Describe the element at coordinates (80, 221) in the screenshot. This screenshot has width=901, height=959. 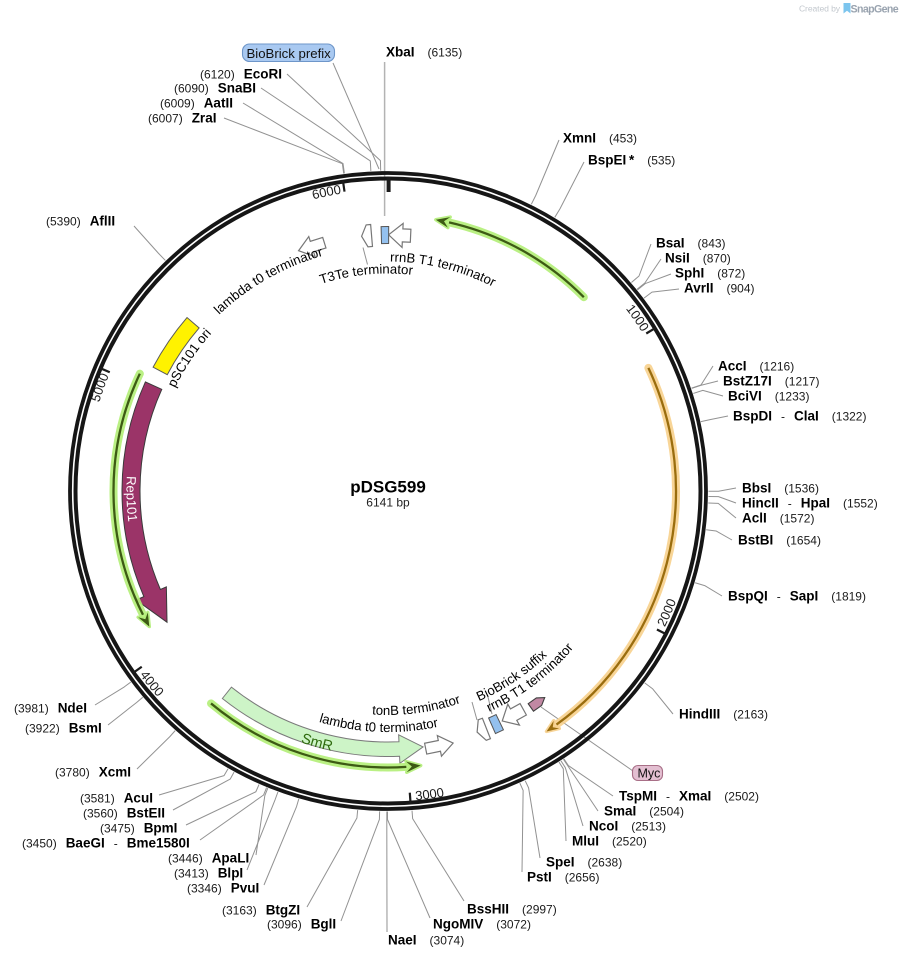
I see `svg-text:(5390)AflII: (5390) AflII` at that location.